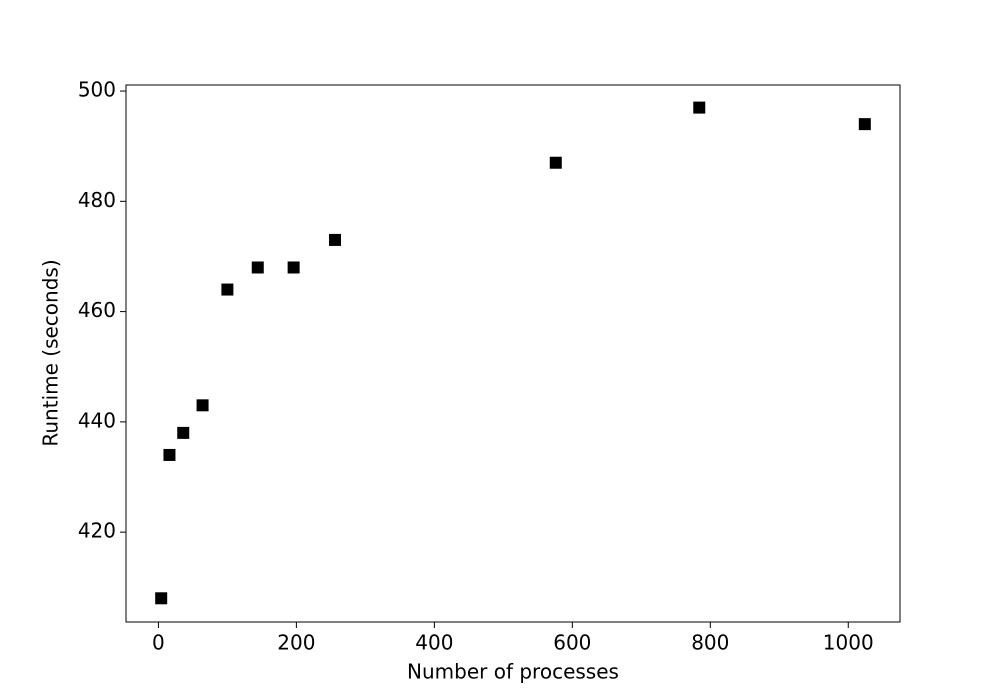  Describe the element at coordinates (572, 643) in the screenshot. I see `x-tick-label: 600` at that location.